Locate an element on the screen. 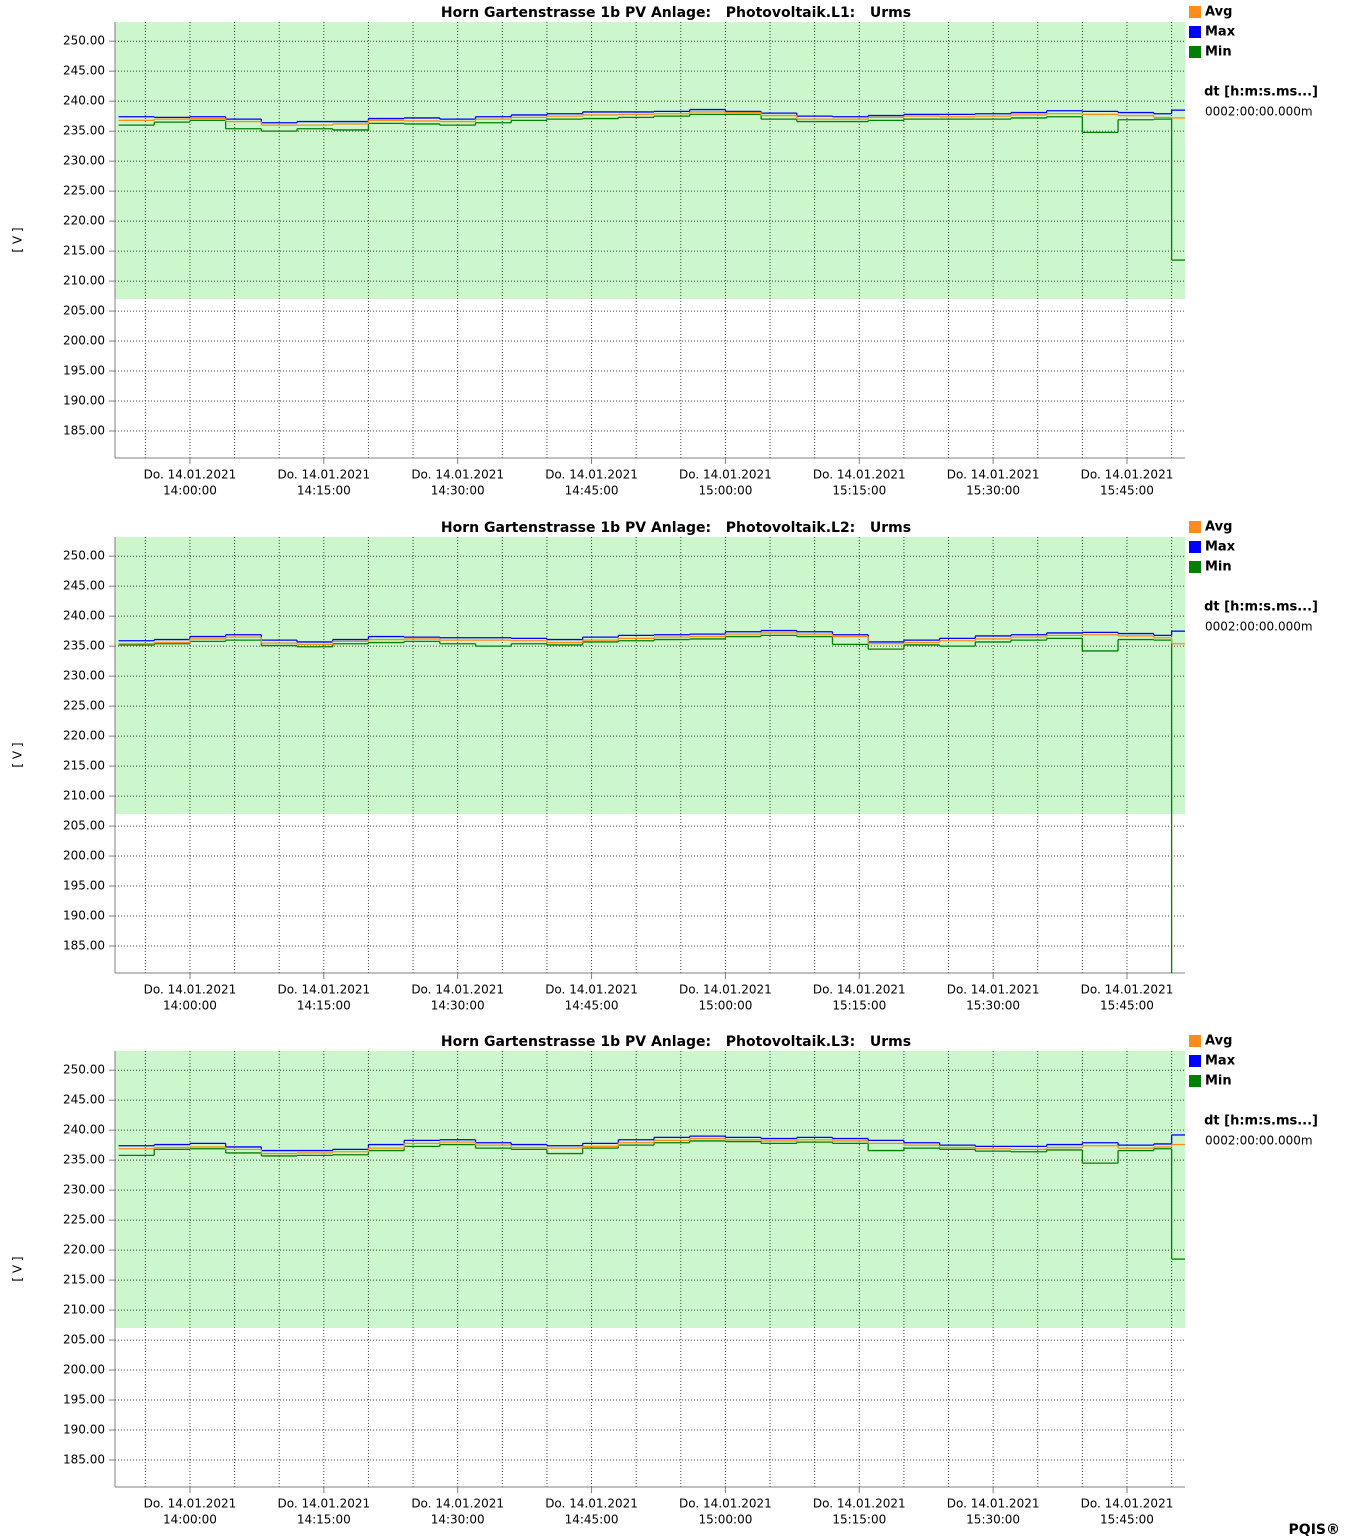 The width and height of the screenshot is (1348, 1539). series-layer is located at coordinates (651, 184).